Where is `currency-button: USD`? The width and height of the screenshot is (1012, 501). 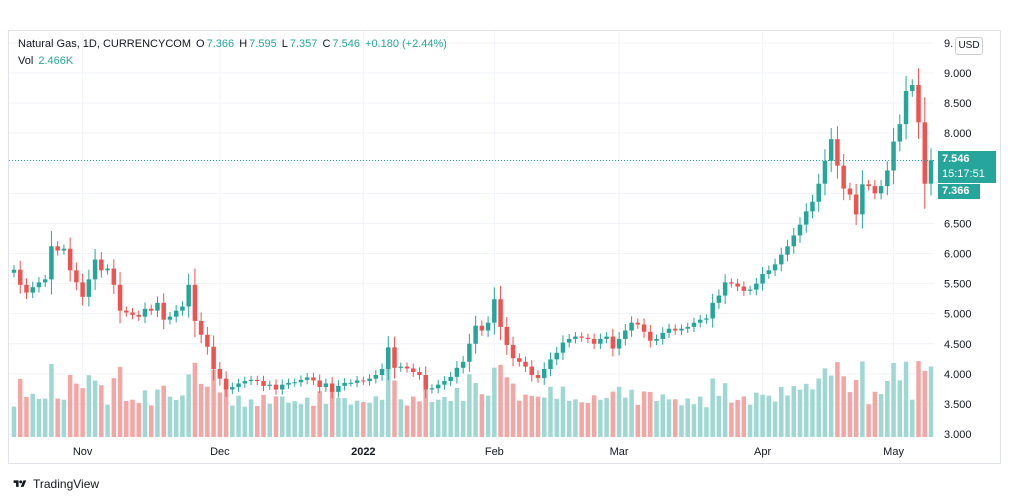
currency-button: USD is located at coordinates (969, 46).